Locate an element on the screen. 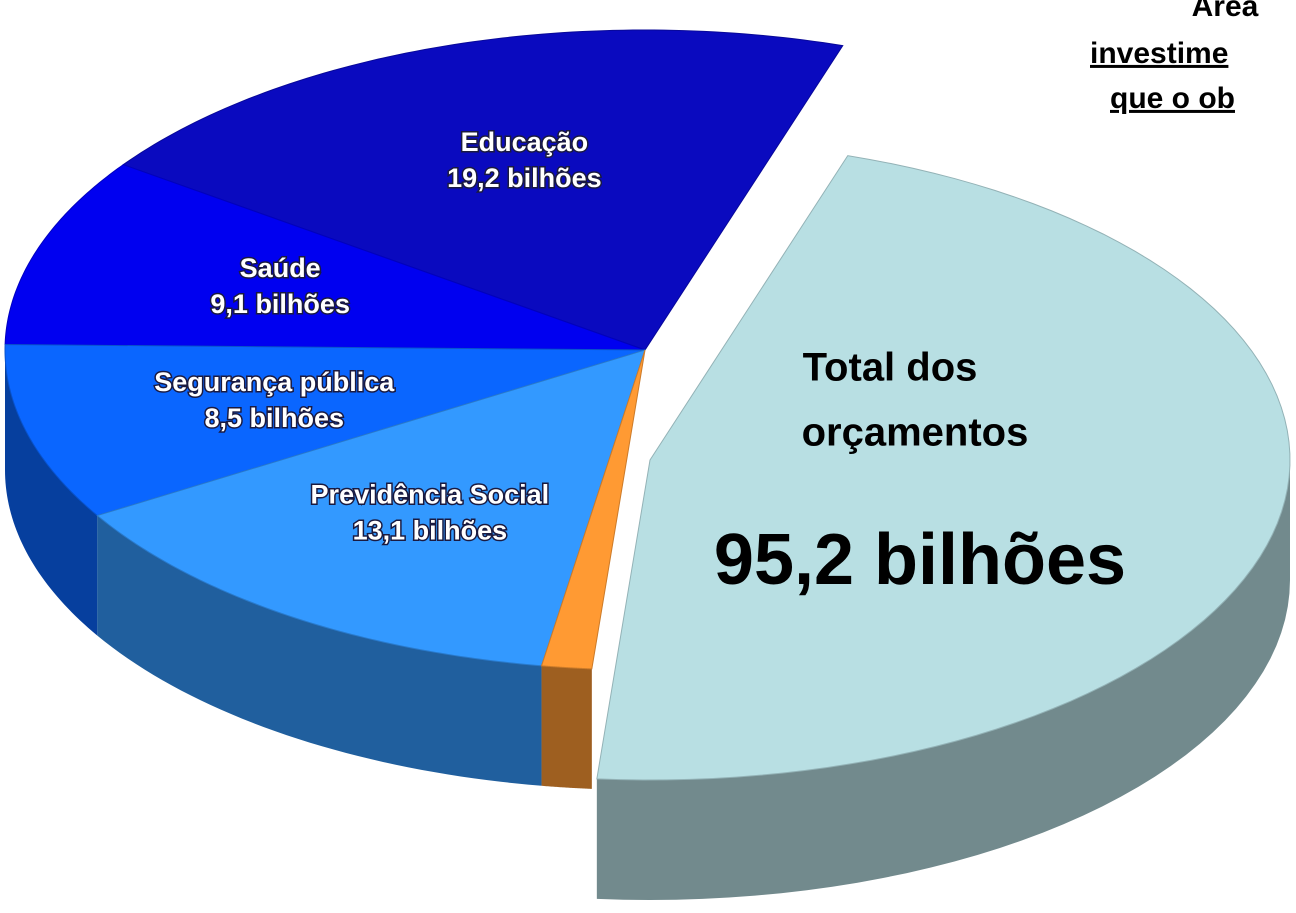 The image size is (1296, 913). total-title: orçamentos is located at coordinates (915, 433).